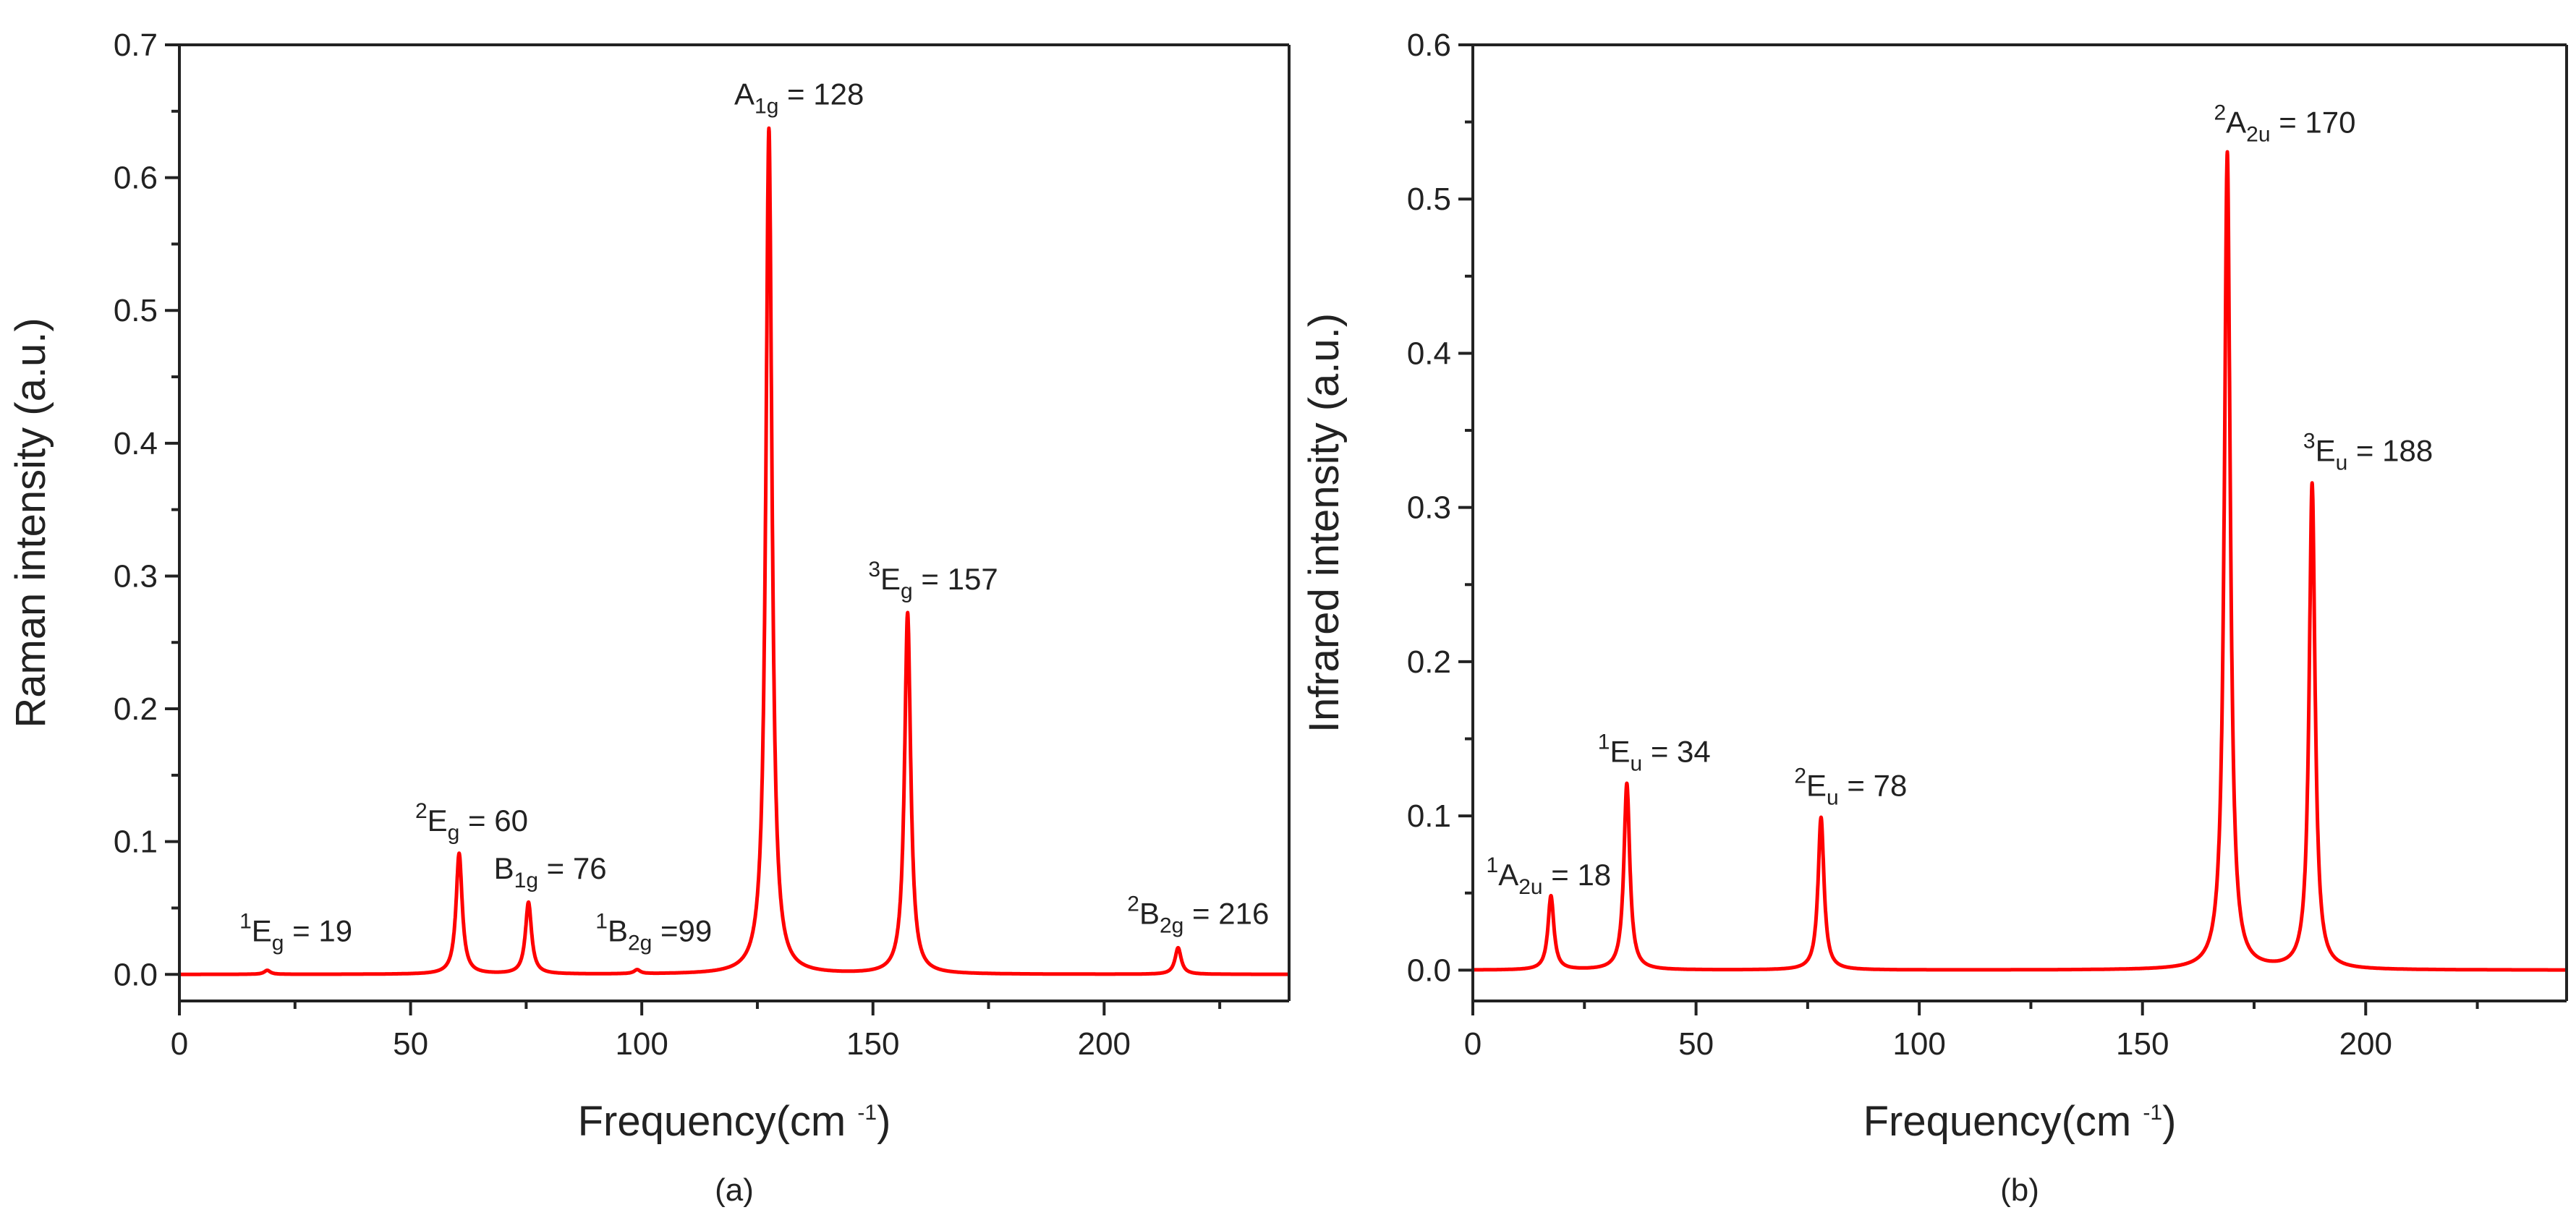 The image size is (2576, 1223). Describe the element at coordinates (2019, 1190) in the screenshot. I see `panel-label: (b)` at that location.